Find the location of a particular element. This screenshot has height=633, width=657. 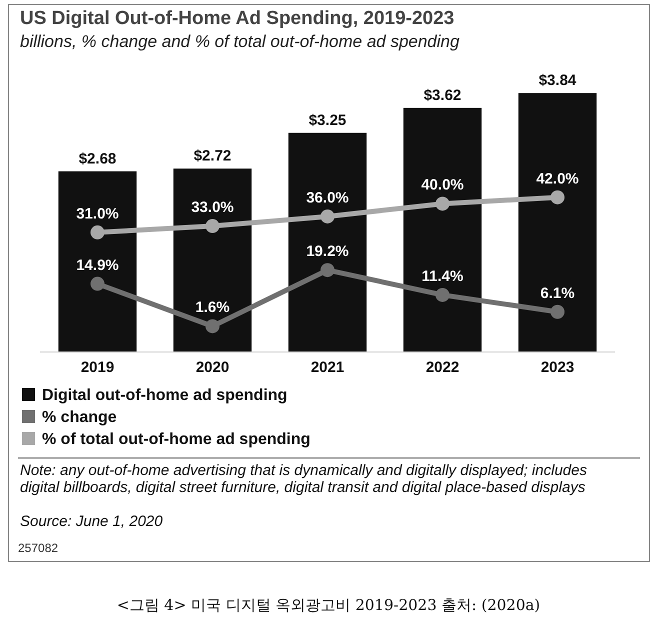

data-label: 6.1% is located at coordinates (557, 293).